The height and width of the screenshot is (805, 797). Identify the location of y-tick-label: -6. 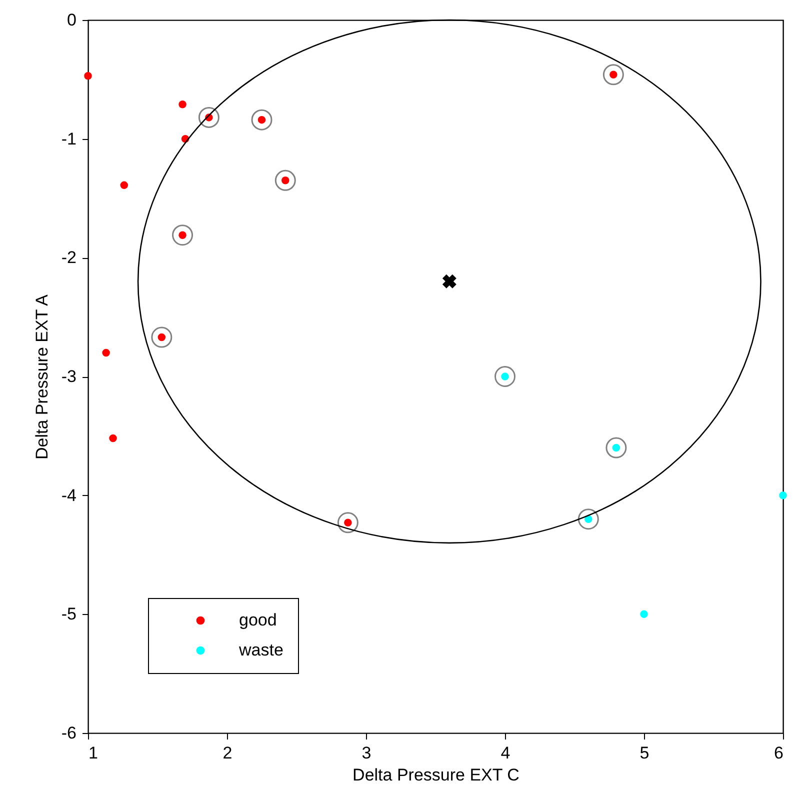
(68, 733).